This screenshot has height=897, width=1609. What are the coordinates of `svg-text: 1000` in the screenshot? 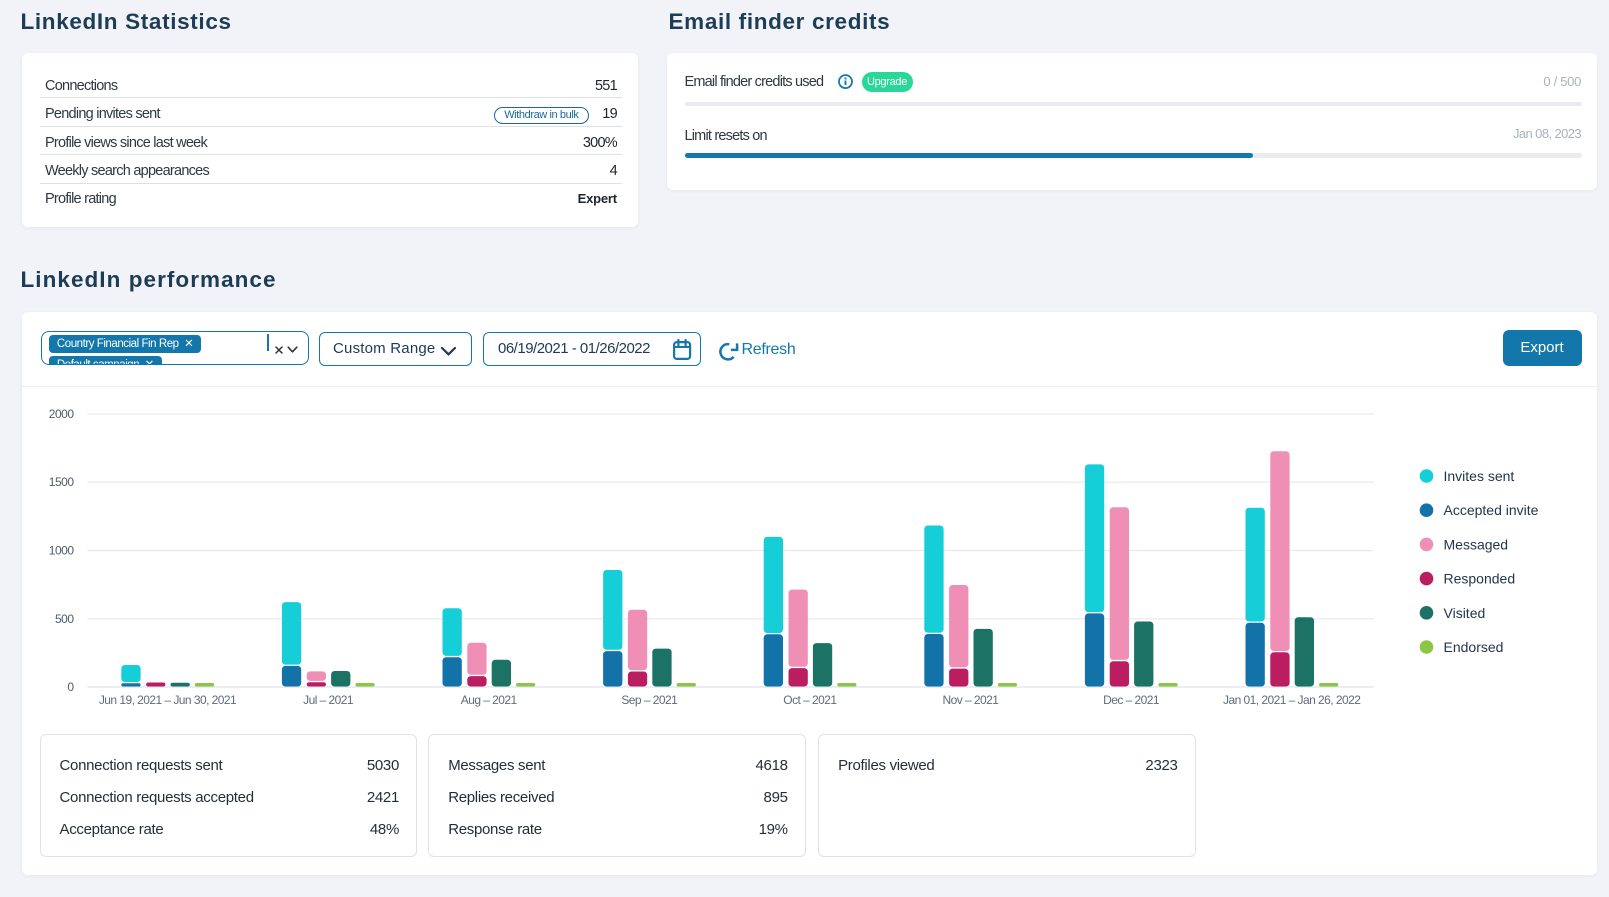 It's located at (61, 551).